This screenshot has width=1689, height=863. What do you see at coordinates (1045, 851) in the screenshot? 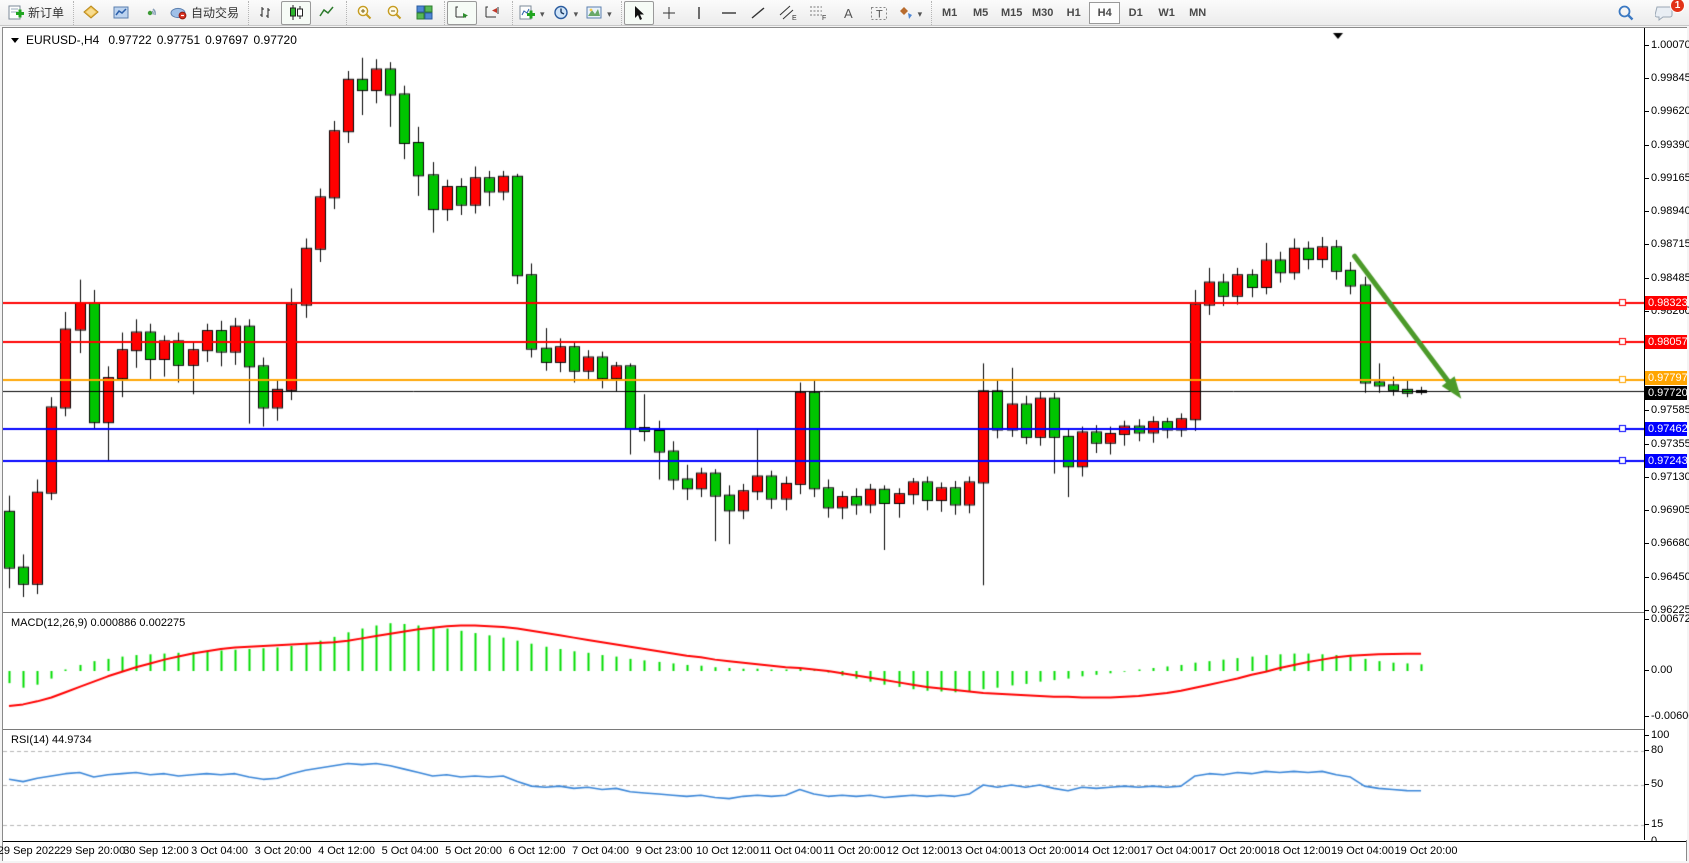
I see `time-label-16: 13 Oct 20:00` at bounding box center [1045, 851].